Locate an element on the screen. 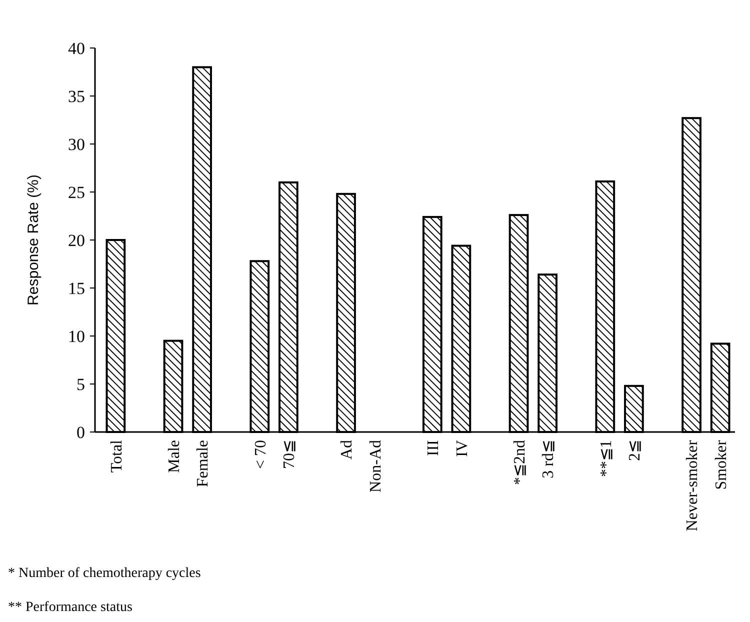  x-tick-label: Male is located at coordinates (174, 456).